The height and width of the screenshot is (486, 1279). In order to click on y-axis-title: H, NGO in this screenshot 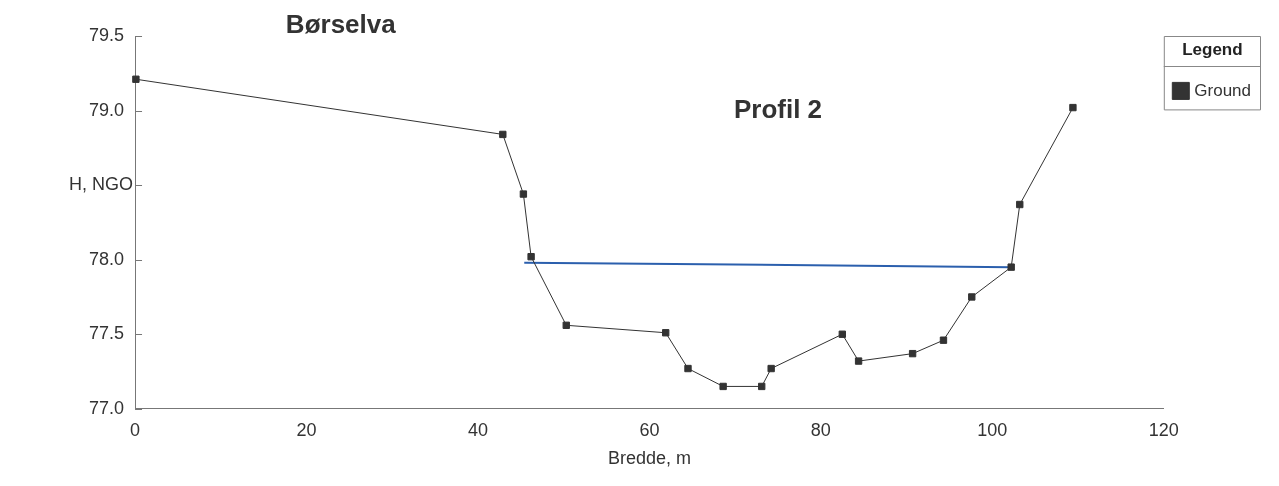, I will do `click(101, 184)`.